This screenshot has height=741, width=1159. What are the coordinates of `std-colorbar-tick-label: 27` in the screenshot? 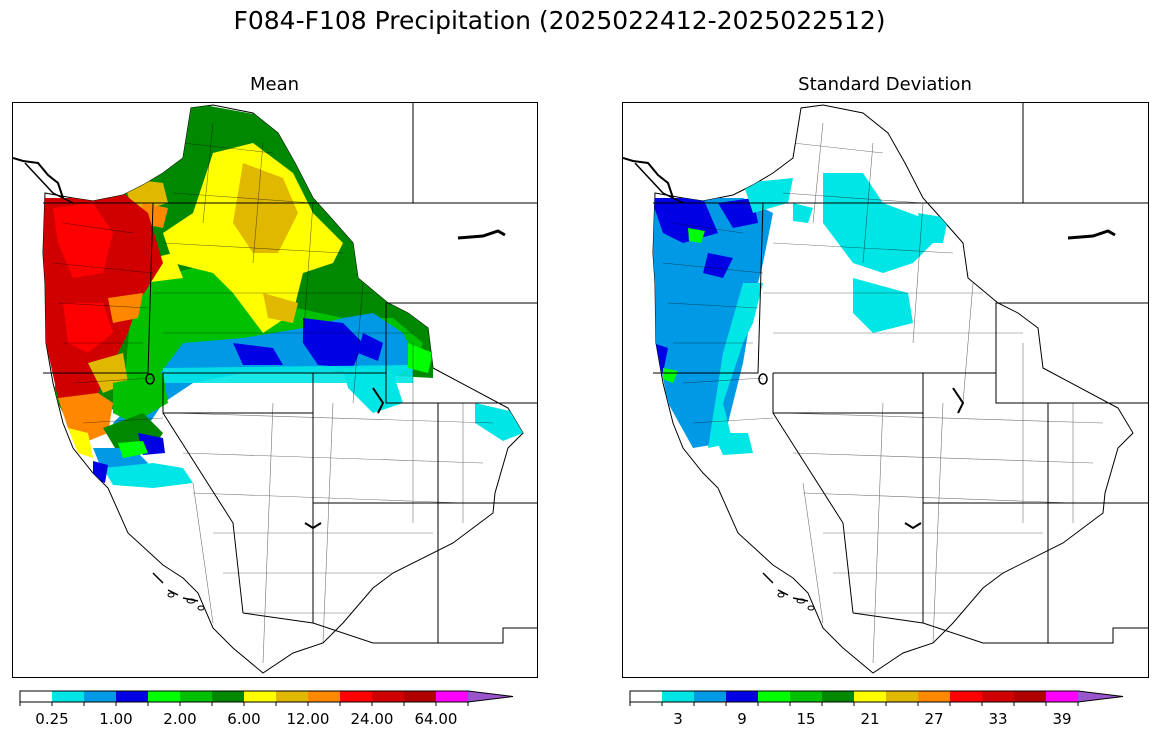 It's located at (933, 719).